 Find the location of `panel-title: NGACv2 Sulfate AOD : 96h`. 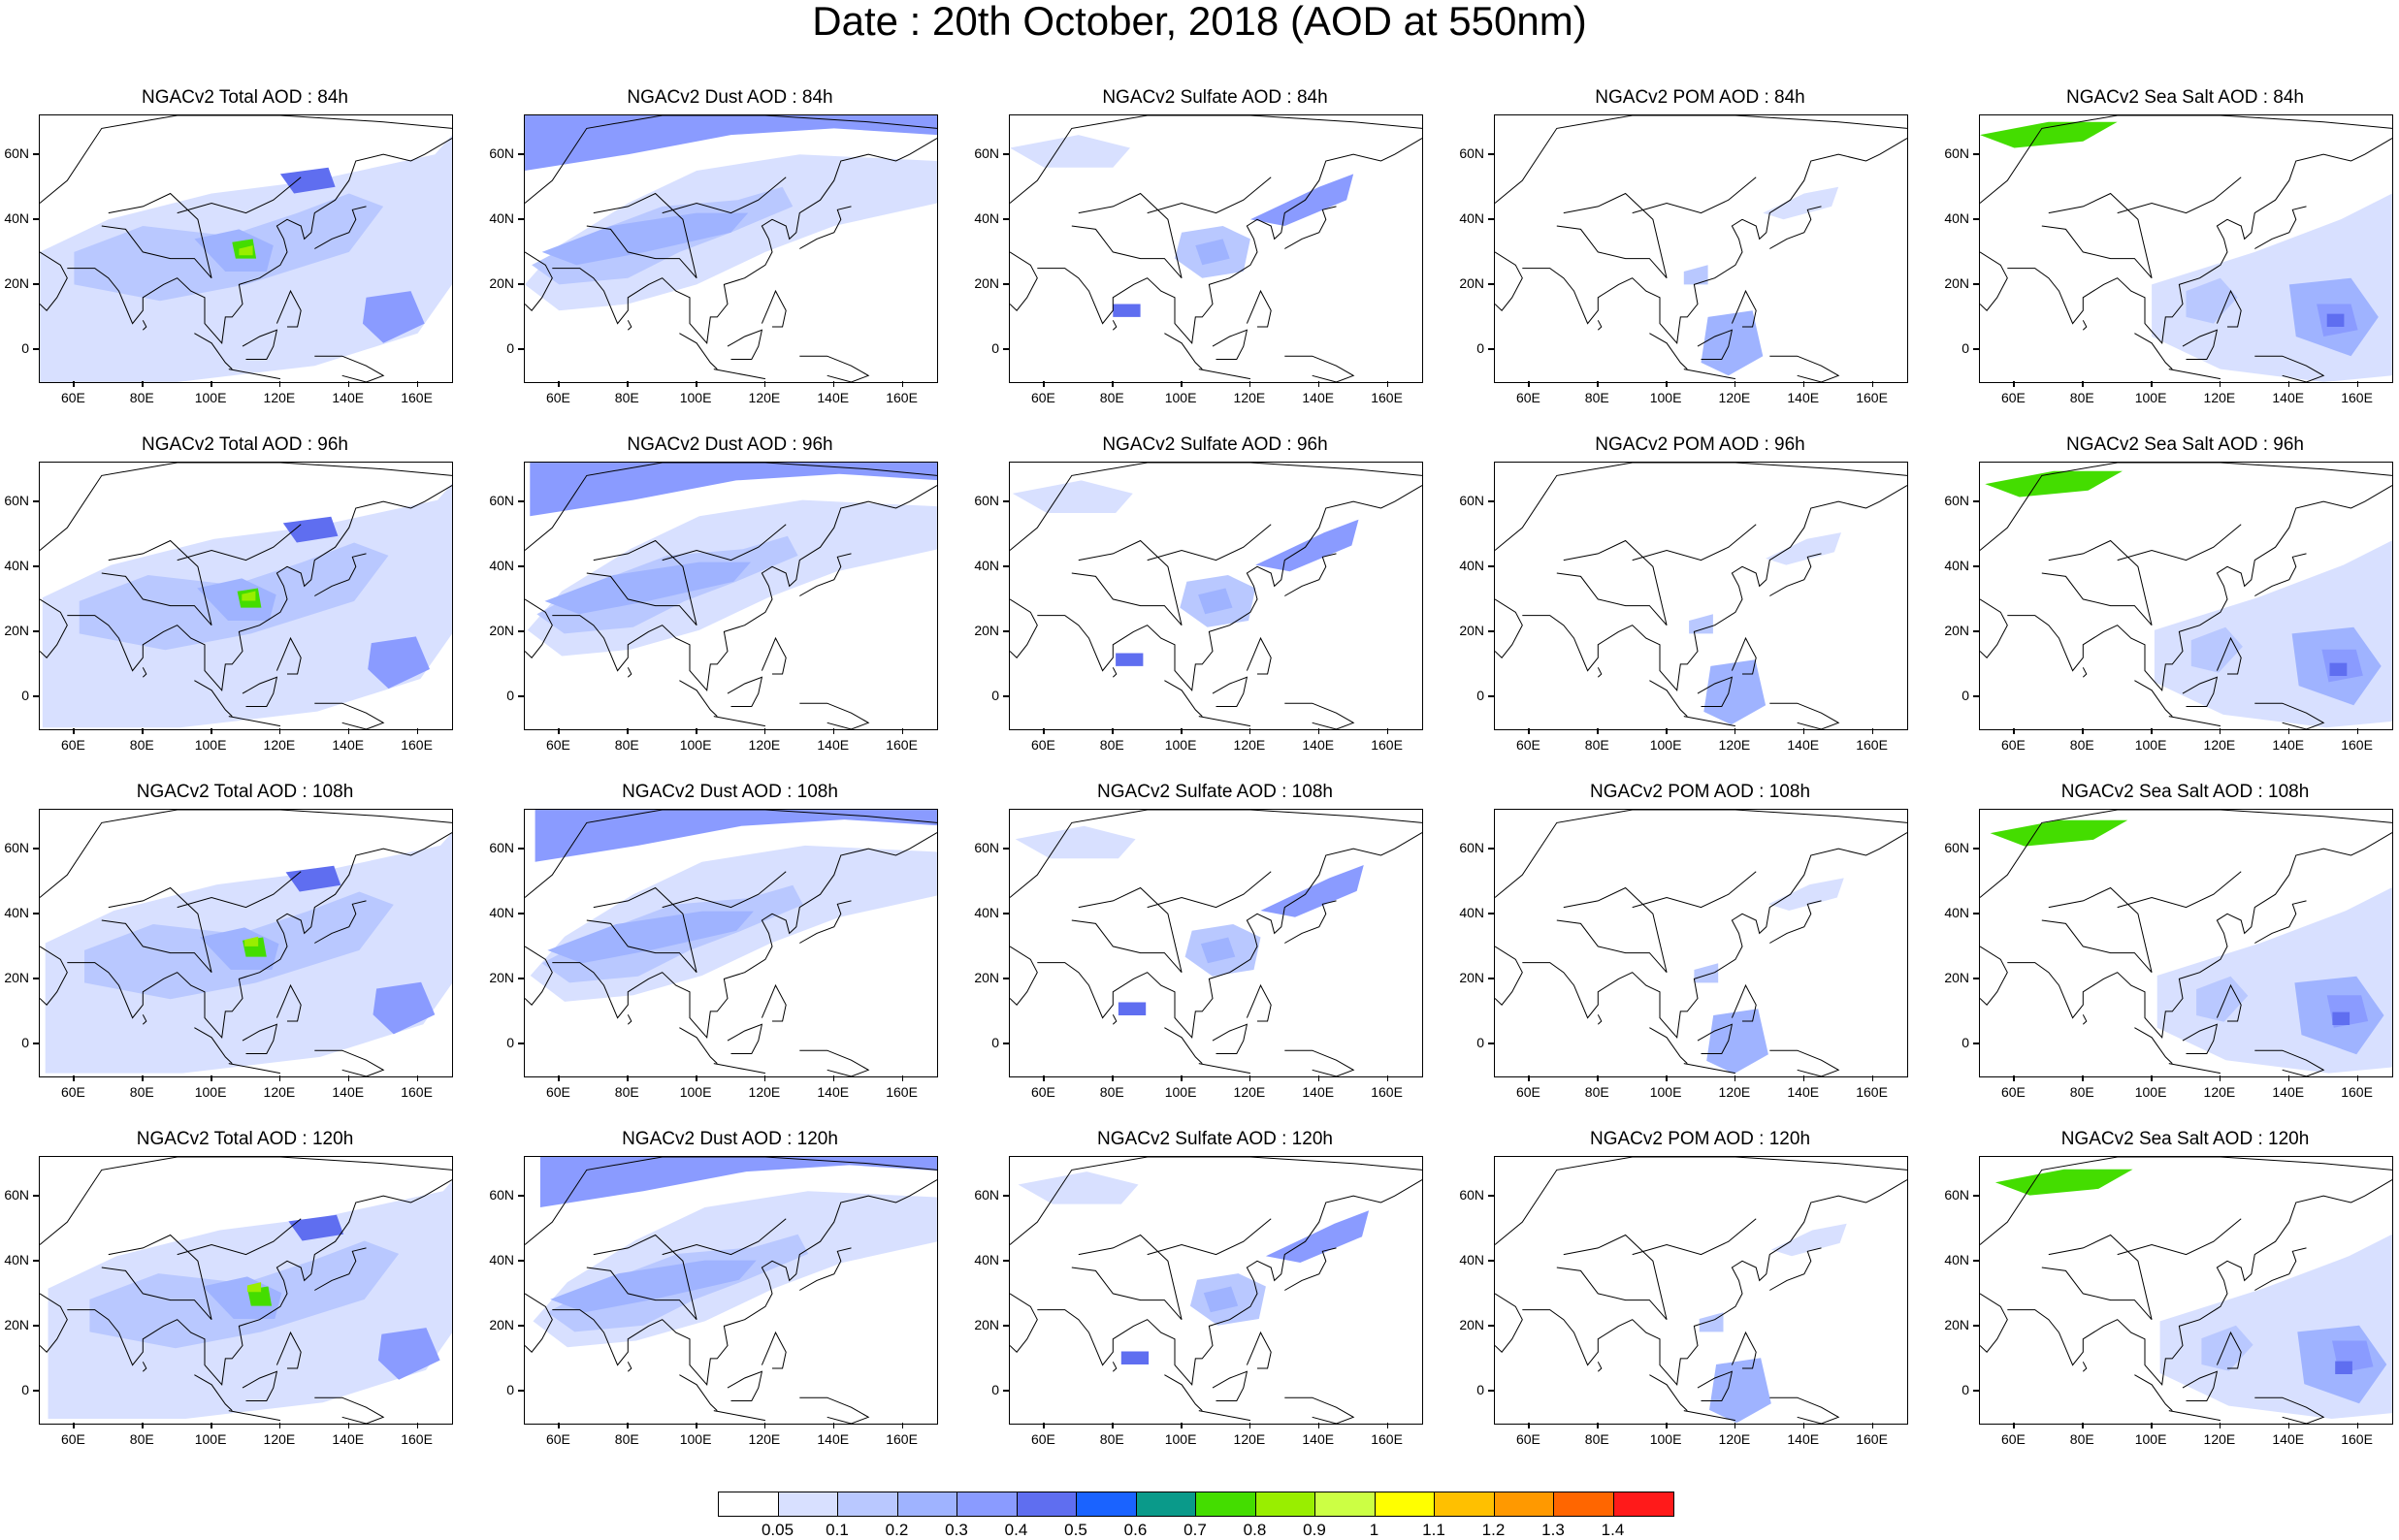

panel-title: NGACv2 Sulfate AOD : 96h is located at coordinates (1215, 445).